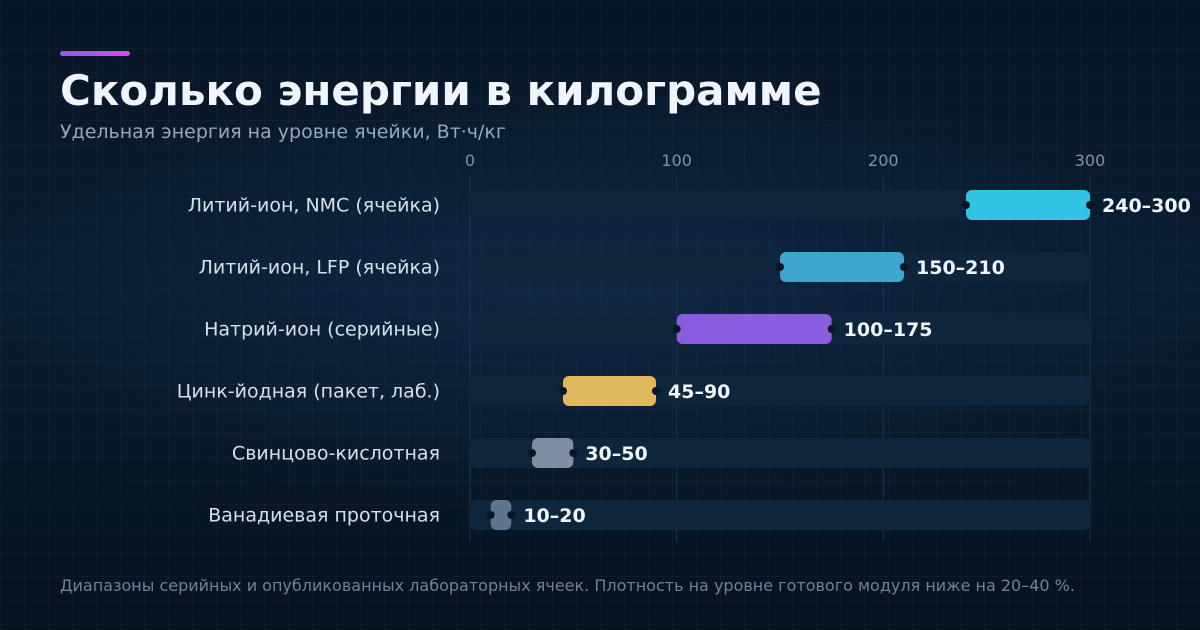 Image resolution: width=1200 pixels, height=630 pixels. Describe the element at coordinates (883, 160) in the screenshot. I see `x-tick-label: 200` at that location.